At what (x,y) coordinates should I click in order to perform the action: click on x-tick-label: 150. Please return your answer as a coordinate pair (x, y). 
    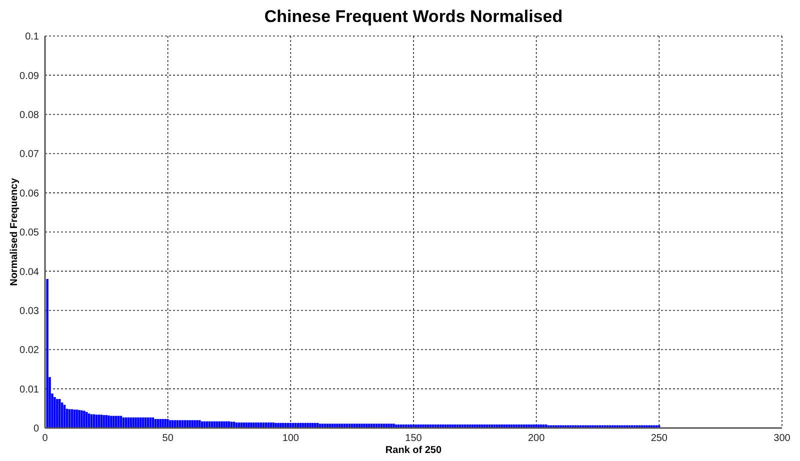
    Looking at the image, I should click on (413, 438).